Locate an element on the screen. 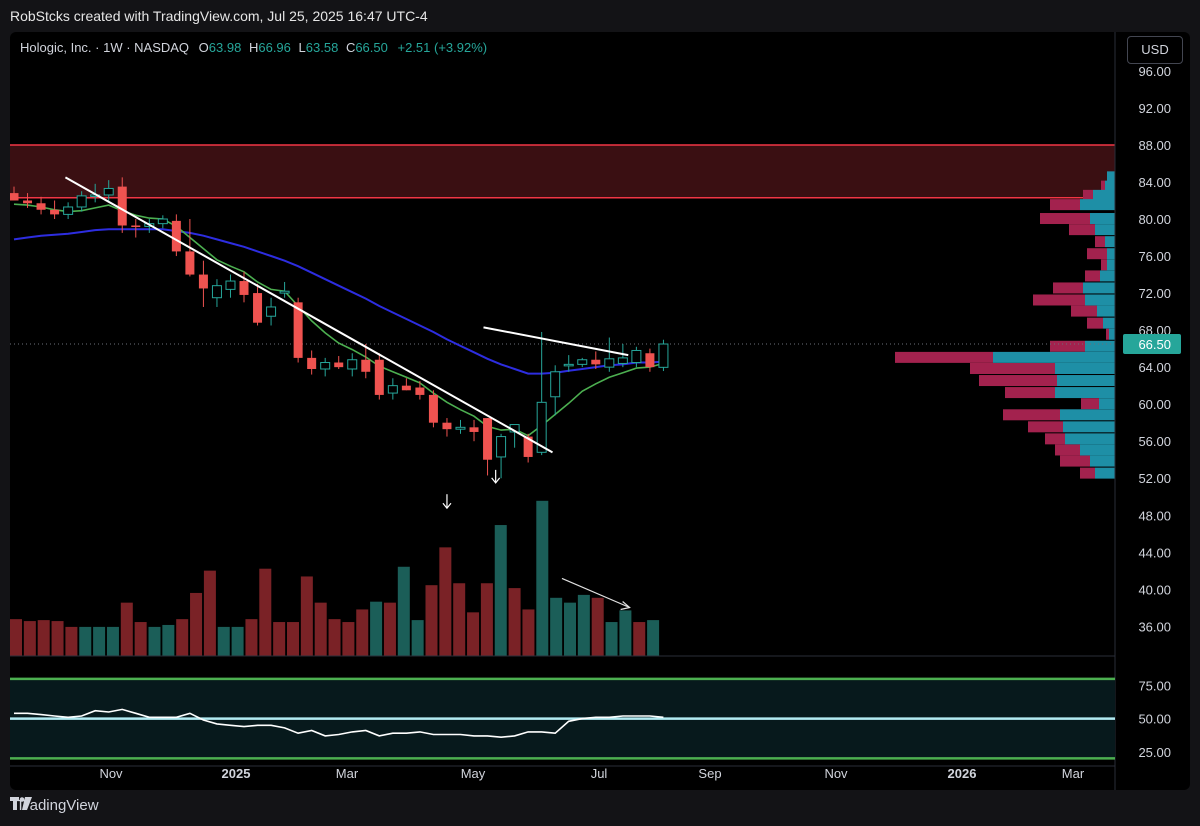 This screenshot has height=826, width=1200. price-axis-label: 88.00 is located at coordinates (1154, 145).